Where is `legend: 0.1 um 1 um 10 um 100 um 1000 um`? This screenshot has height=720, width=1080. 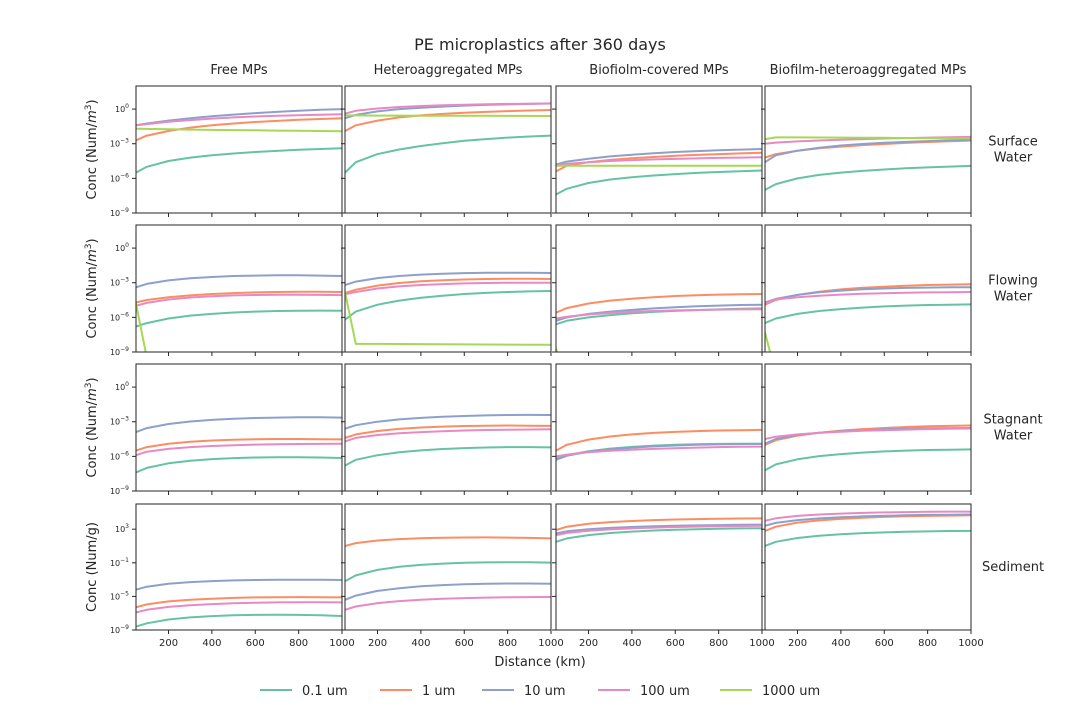
legend: 0.1 um 1 um 10 um 100 um 1000 um is located at coordinates (540, 691).